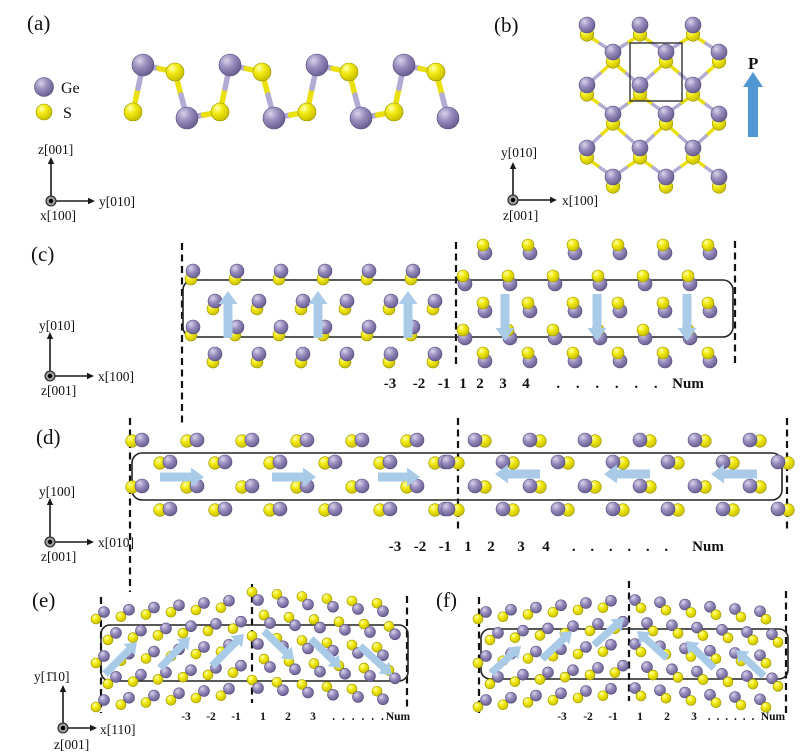 Image resolution: width=800 pixels, height=756 pixels. I want to click on legend-ge-sphere, so click(44, 87).